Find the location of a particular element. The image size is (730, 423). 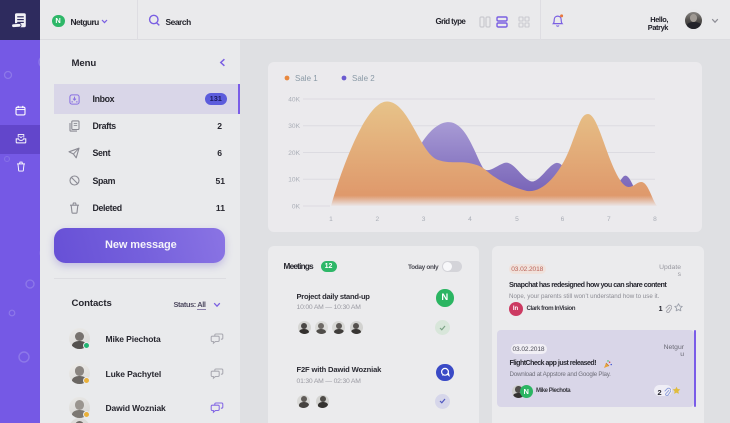

svg-text: 1 is located at coordinates (331, 219).